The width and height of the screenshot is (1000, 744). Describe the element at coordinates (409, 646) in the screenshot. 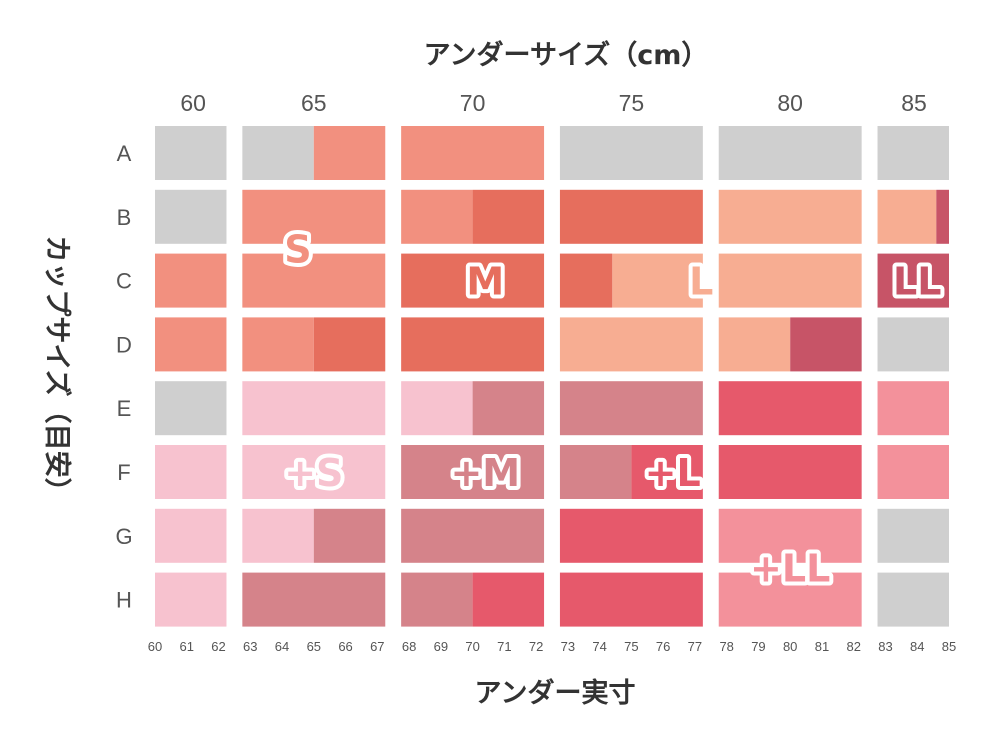

I see `actual-tick-68: 68` at that location.